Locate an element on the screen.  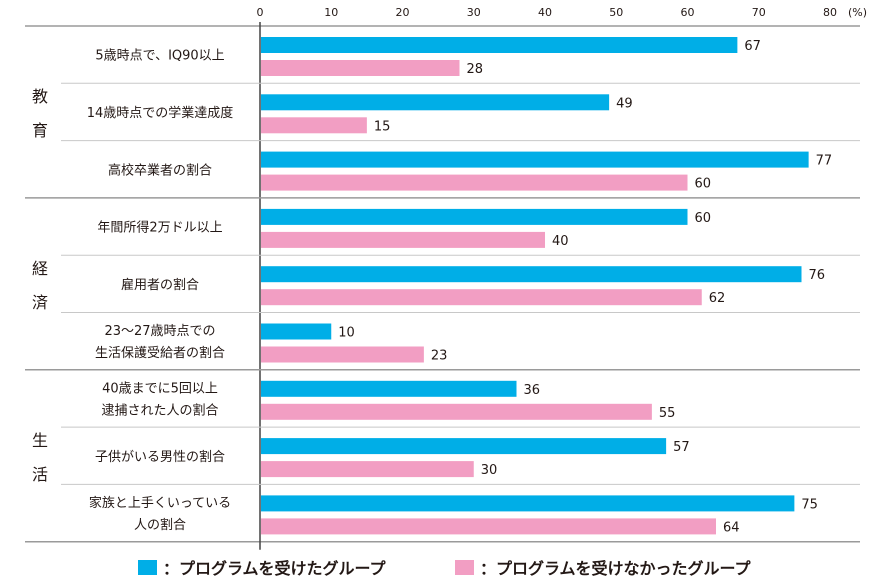
bar-value-label: 77 is located at coordinates (824, 161).